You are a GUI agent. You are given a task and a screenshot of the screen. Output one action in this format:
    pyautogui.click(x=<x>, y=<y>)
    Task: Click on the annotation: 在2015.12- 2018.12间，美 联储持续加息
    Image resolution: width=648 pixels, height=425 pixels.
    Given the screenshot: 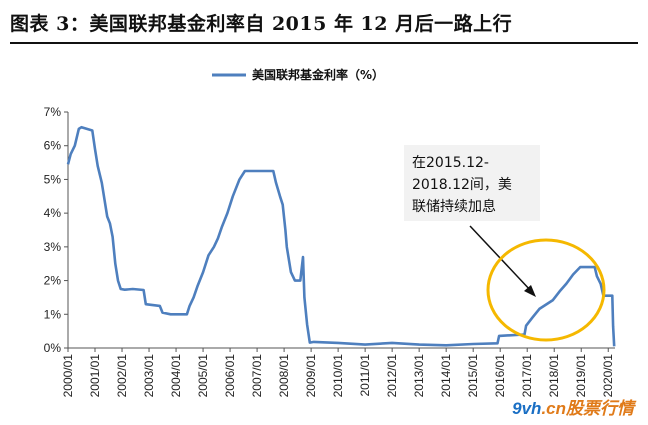 What is the action you would take?
    pyautogui.click(x=505, y=243)
    